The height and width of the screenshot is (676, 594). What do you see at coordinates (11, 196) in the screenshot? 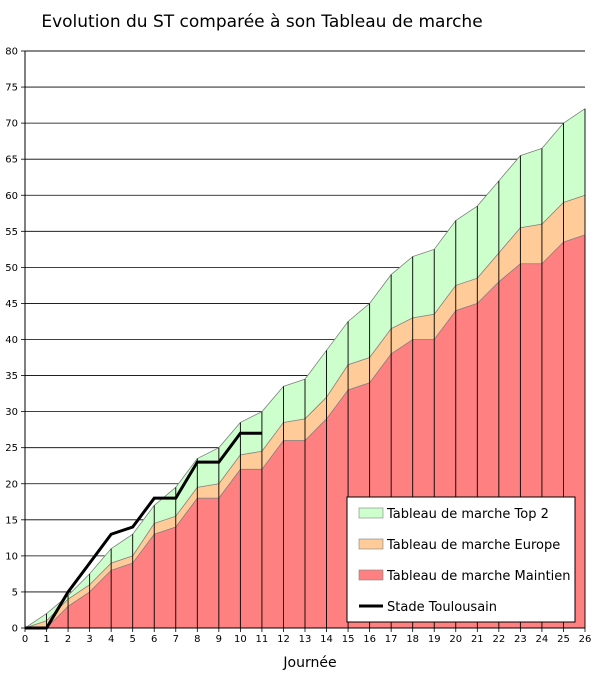
I see `y-tick-label-60: 60` at bounding box center [11, 196].